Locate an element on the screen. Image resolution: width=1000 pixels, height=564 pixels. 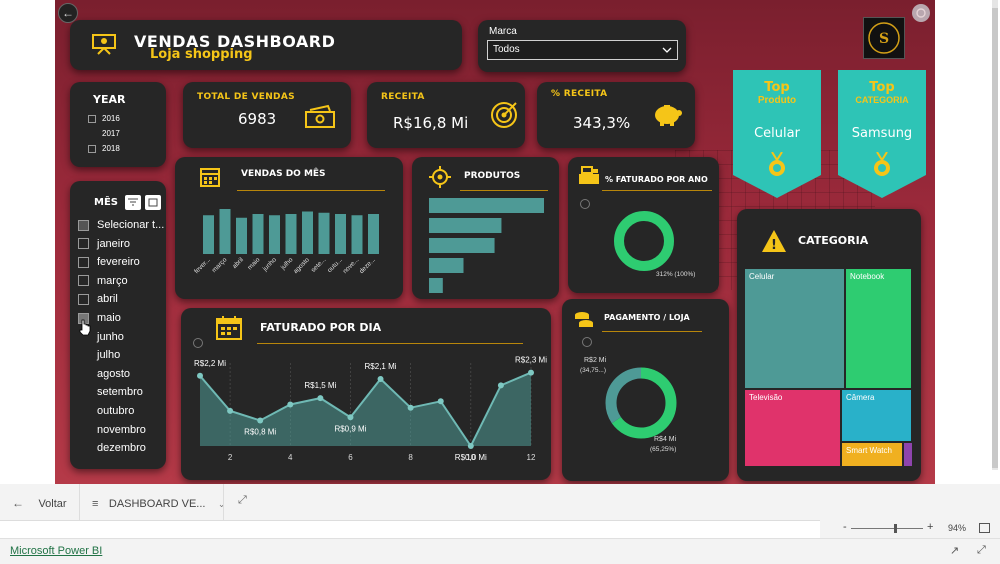
marca-dropdown-value: Todos is located at coordinates (506, 49).